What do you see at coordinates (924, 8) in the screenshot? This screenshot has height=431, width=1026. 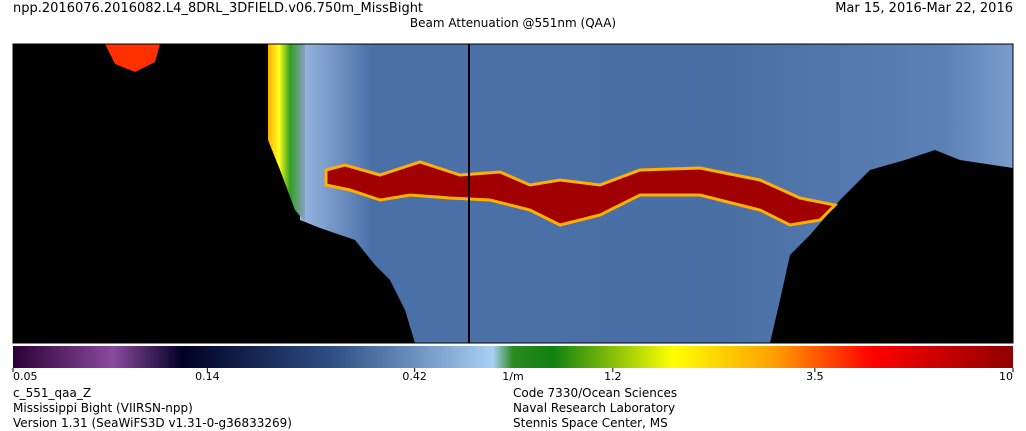 I see `date-range: Mar 15, 2016-Mar 22, 2016` at bounding box center [924, 8].